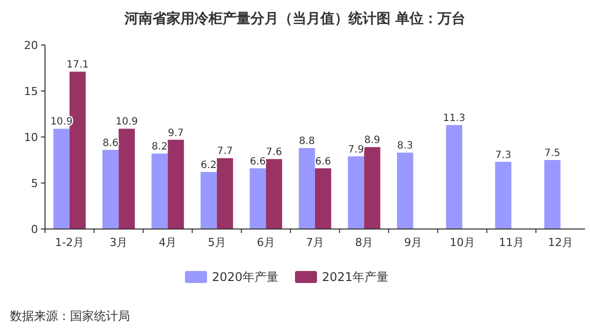  What do you see at coordinates (454, 118) in the screenshot?
I see `data-label: 11.3` at bounding box center [454, 118].